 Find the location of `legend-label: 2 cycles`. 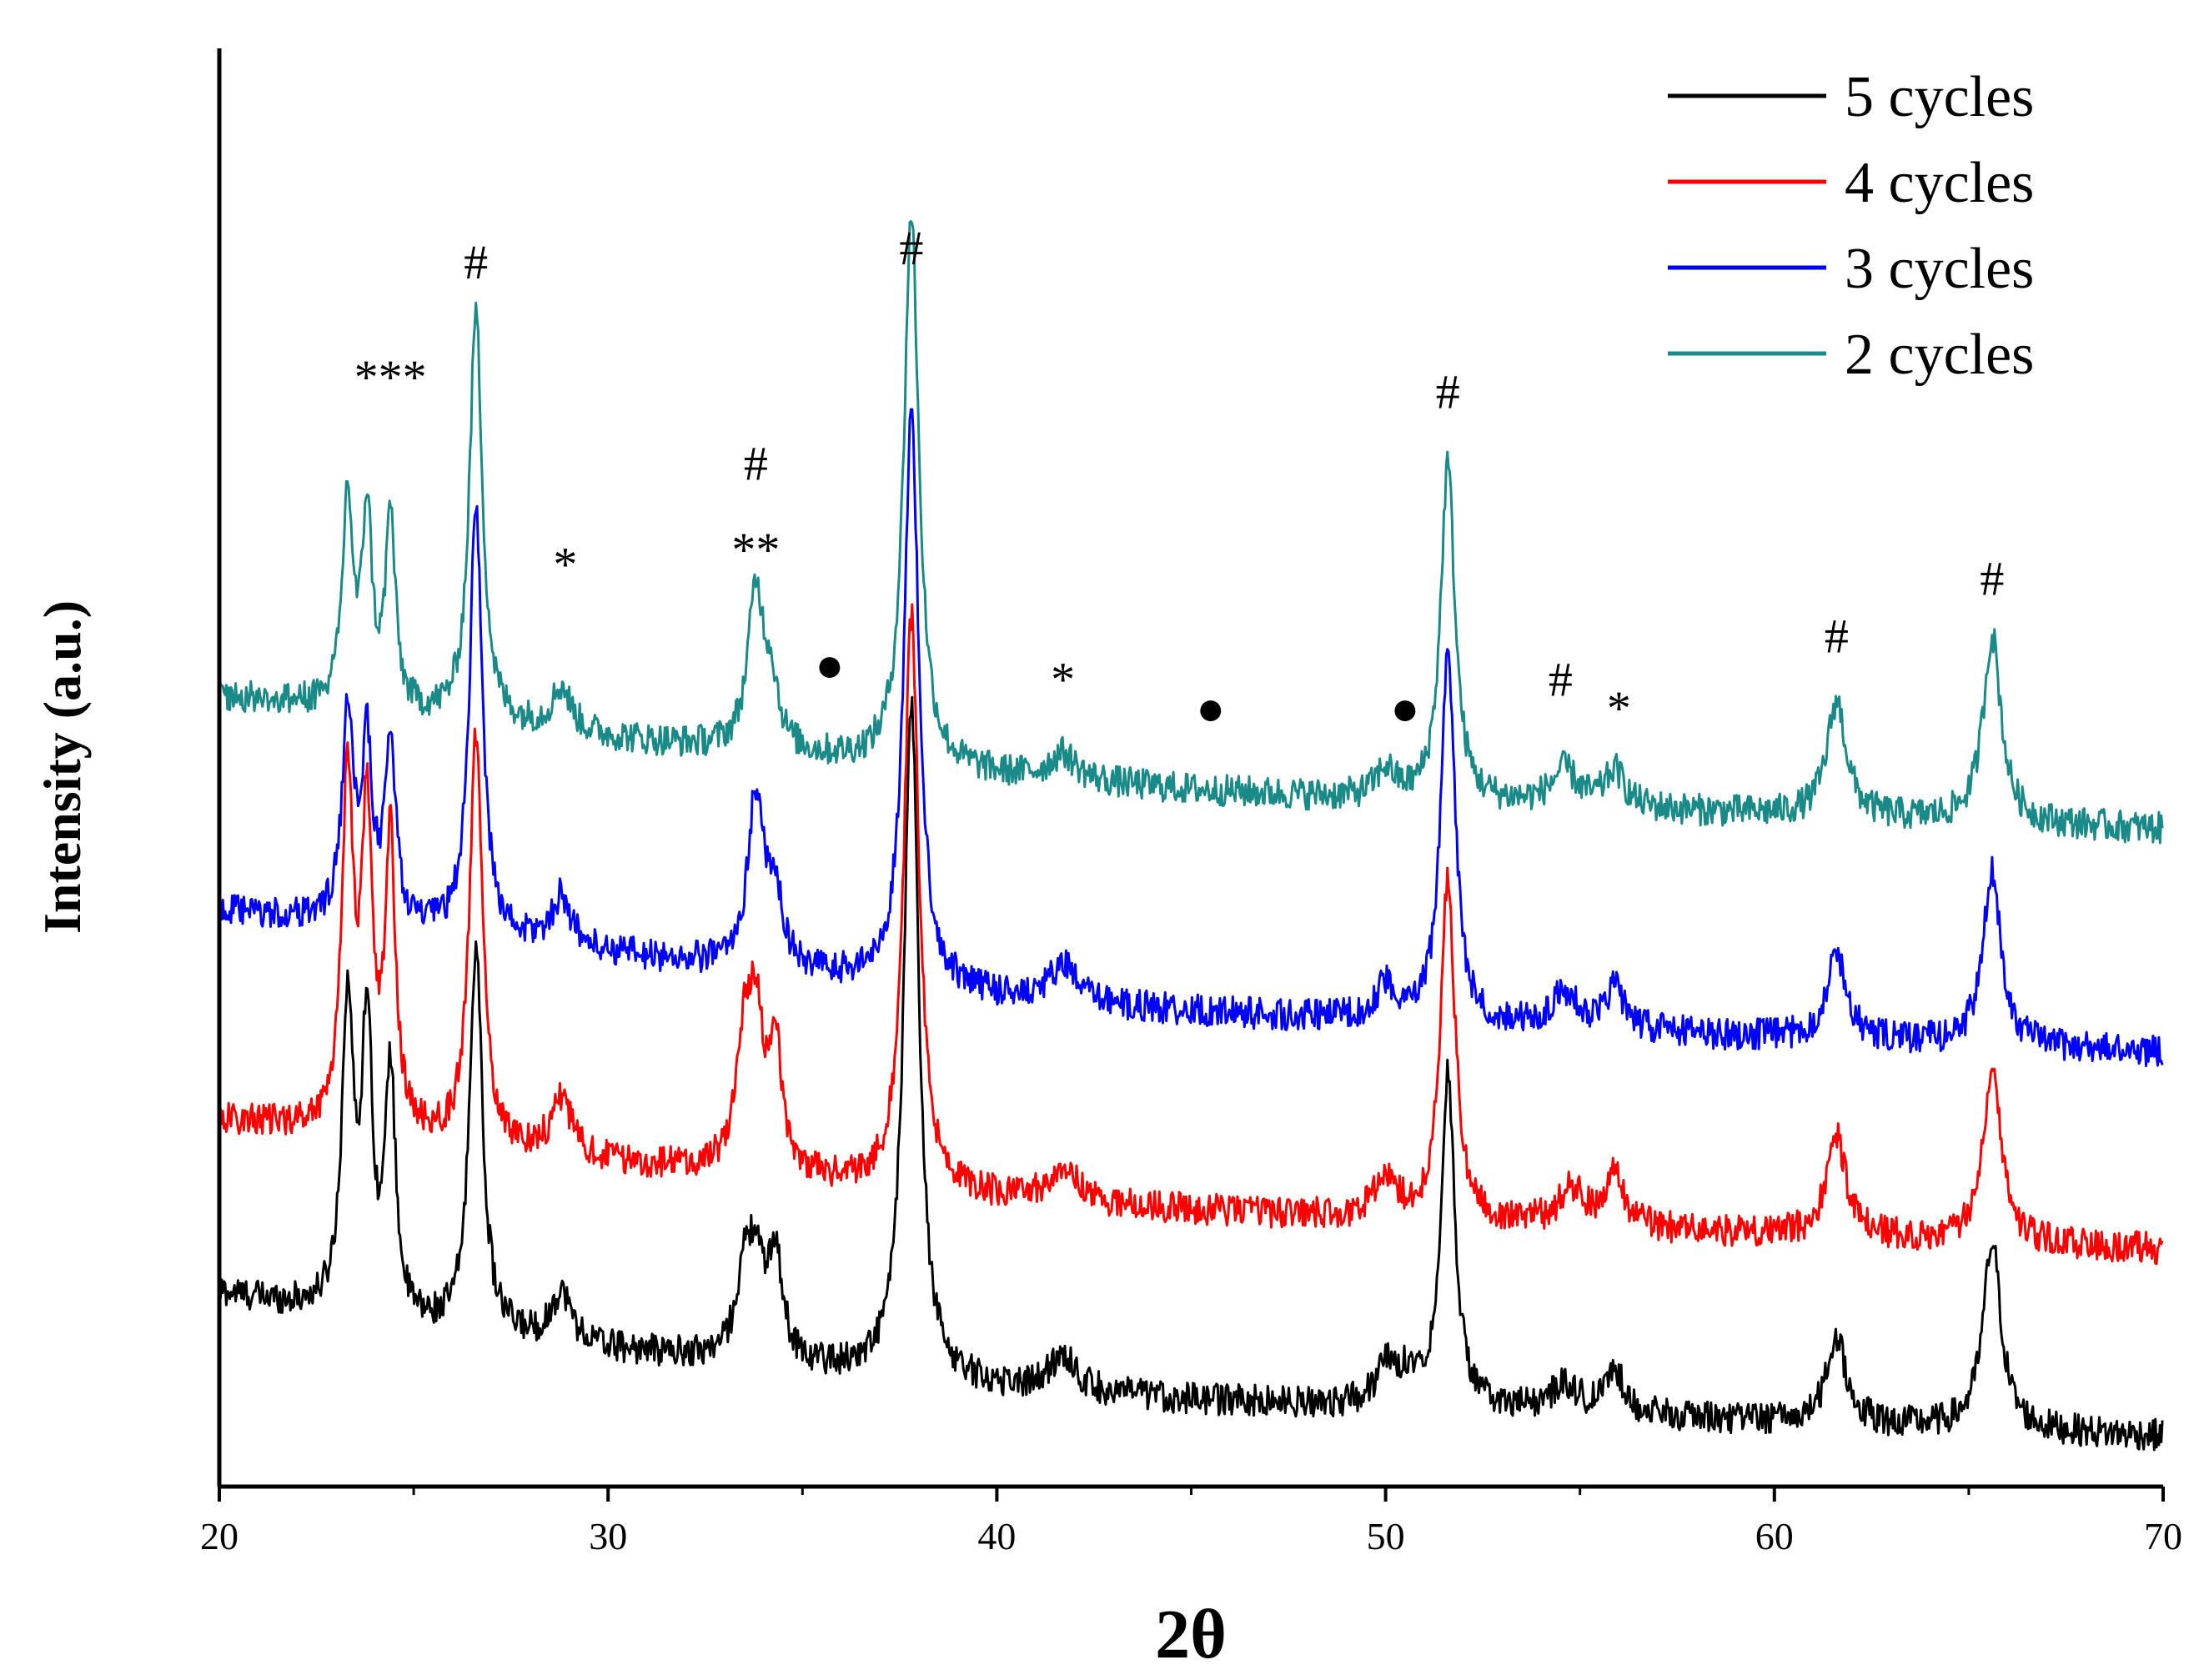

legend-label: 2 cycles is located at coordinates (1939, 355).